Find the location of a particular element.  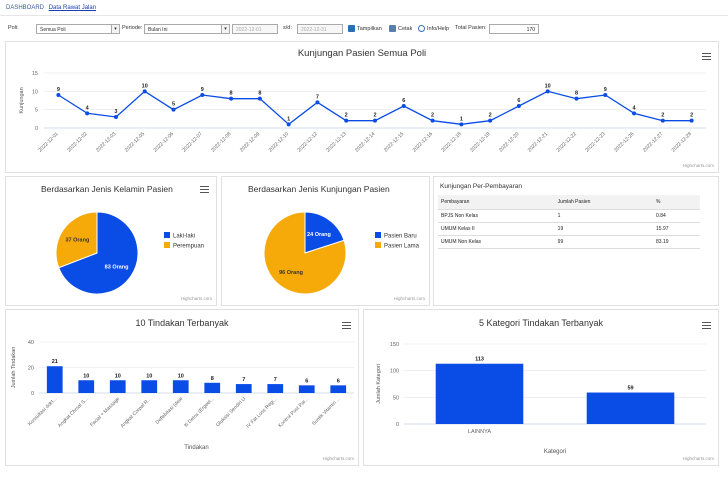

data-label: 7 is located at coordinates (317, 97).